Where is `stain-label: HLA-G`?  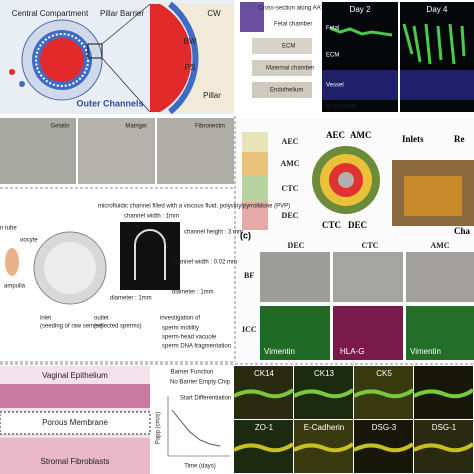
stain-label: HLA-G is located at coordinates (352, 351).